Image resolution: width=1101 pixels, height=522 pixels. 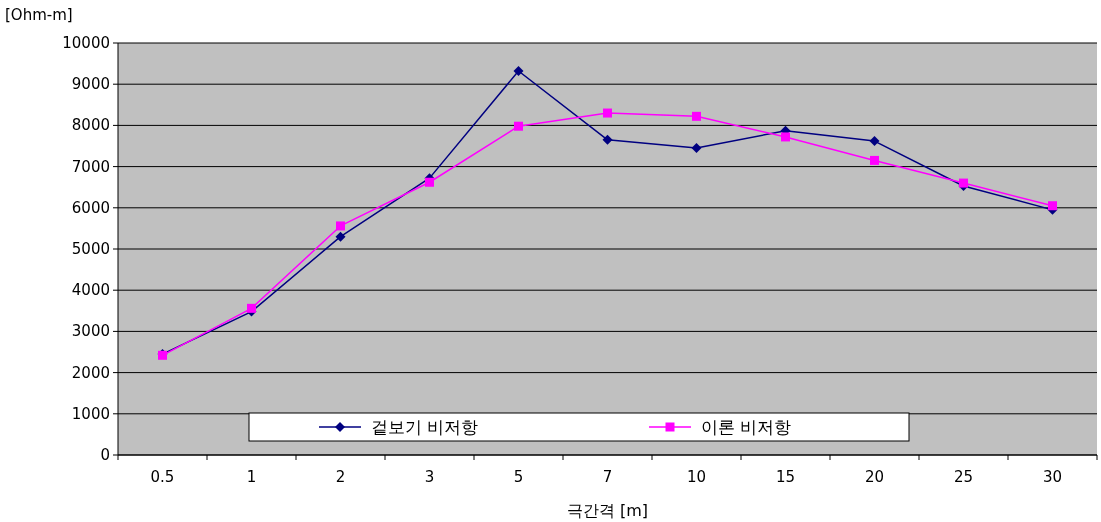 I want to click on y-tick-label: 2000, so click(x=90, y=372).